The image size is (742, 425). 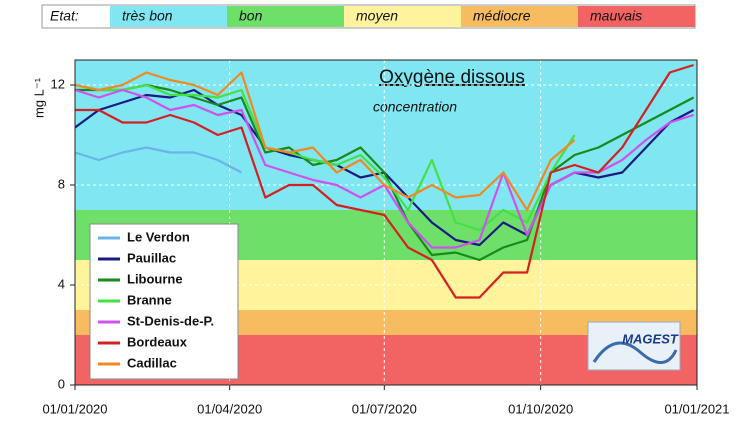 What do you see at coordinates (158, 160) in the screenshot?
I see `series-line` at bounding box center [158, 160].